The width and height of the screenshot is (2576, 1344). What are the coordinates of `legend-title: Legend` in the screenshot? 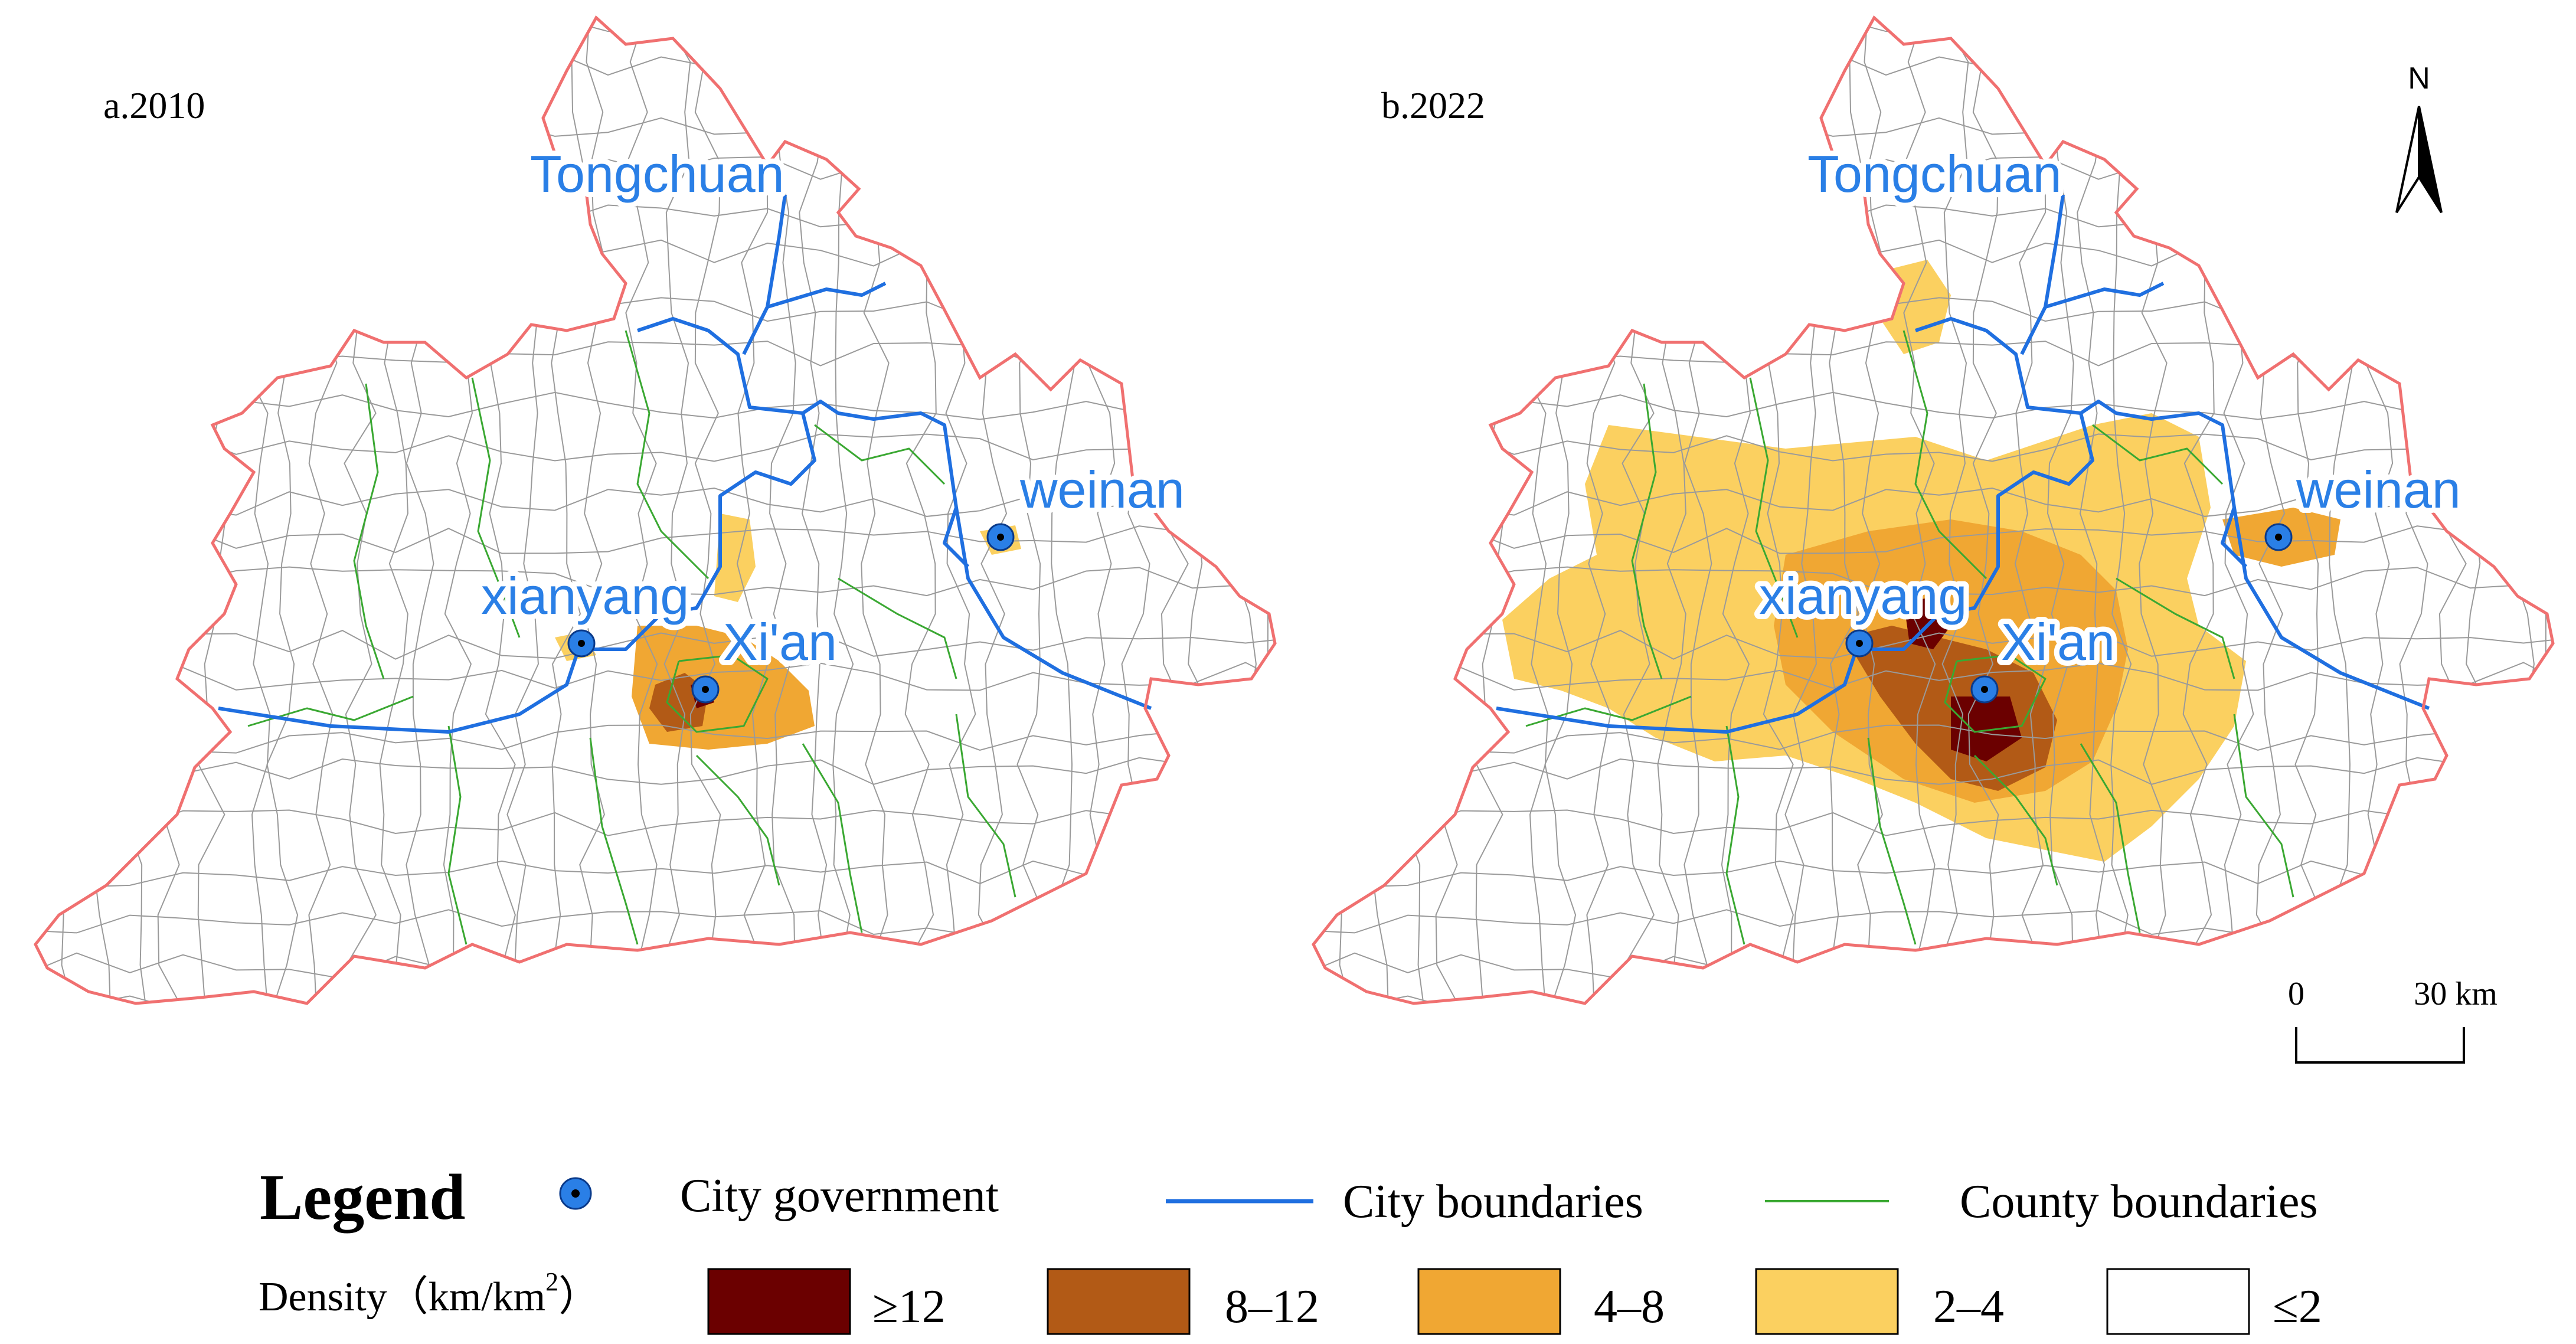 It's located at (362, 1197).